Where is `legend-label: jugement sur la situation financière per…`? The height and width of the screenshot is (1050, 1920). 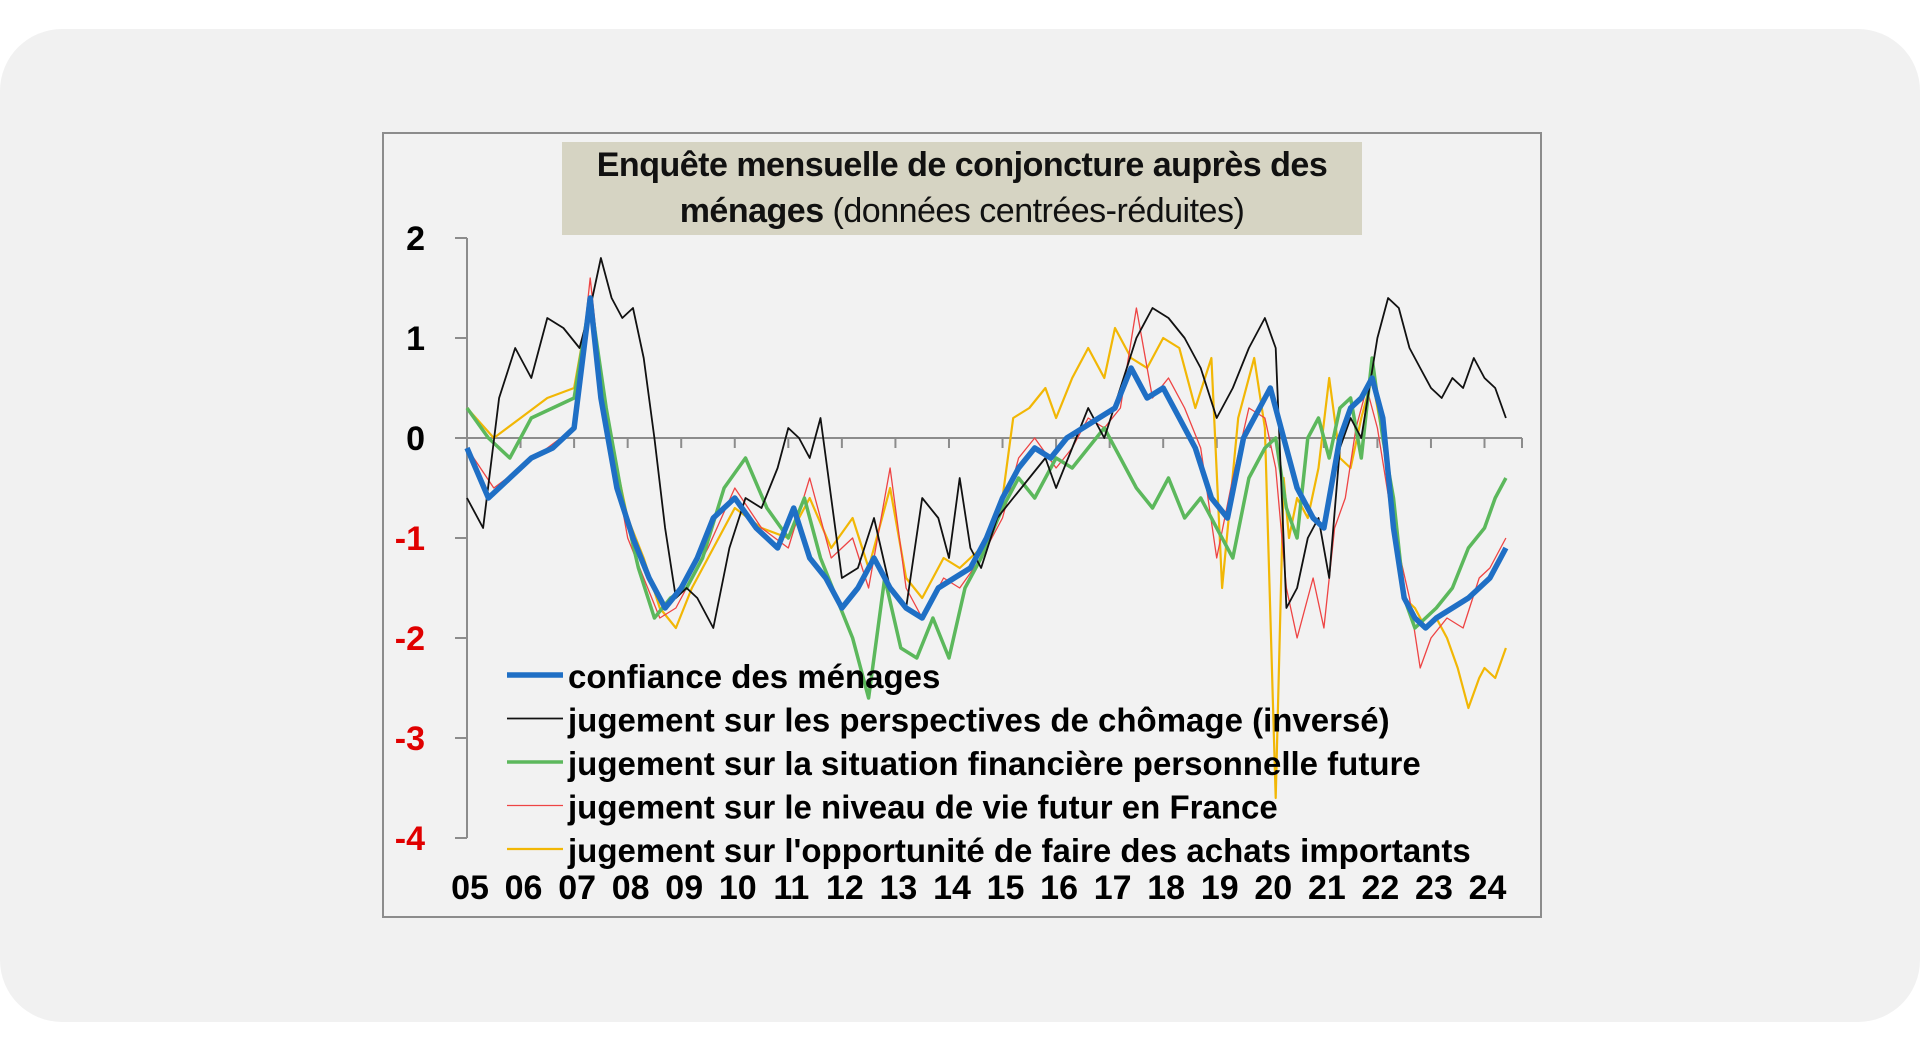
legend-label: jugement sur la situation financière per… is located at coordinates (994, 763).